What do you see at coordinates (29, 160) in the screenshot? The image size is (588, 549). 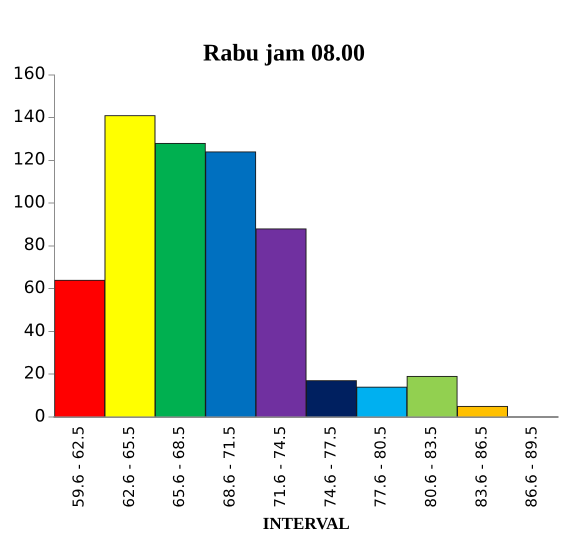 I see `y-tick-label: 120` at bounding box center [29, 160].